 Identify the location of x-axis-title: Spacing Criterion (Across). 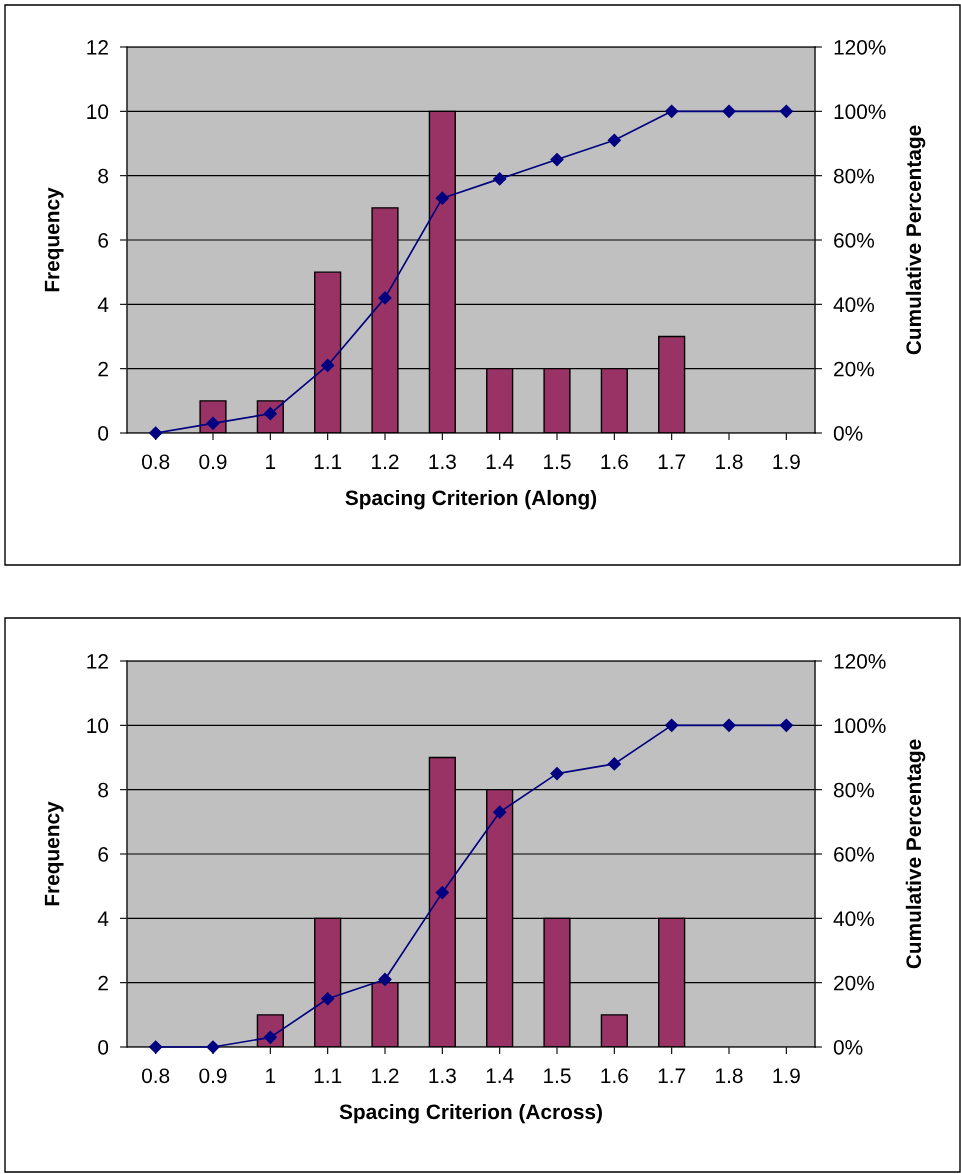
(470, 1113).